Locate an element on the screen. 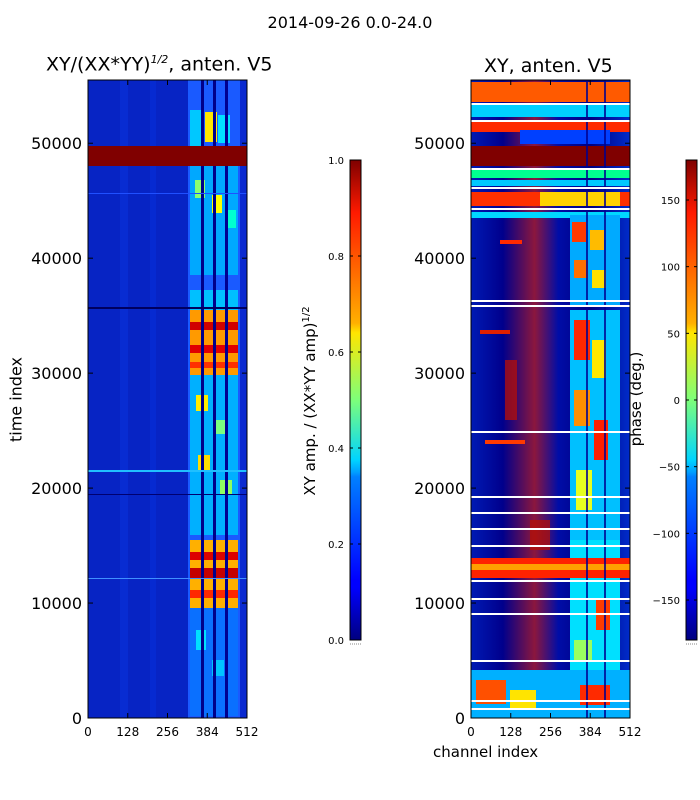 The width and height of the screenshot is (700, 800). left-title-rest: , anten. V5 is located at coordinates (220, 64).